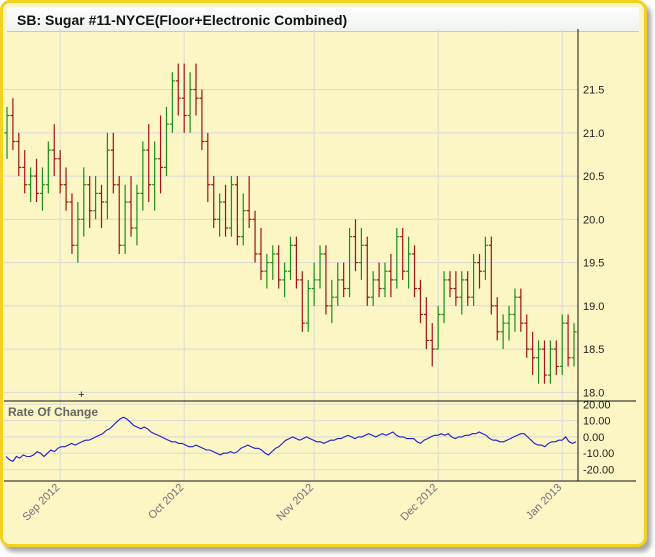 This screenshot has width=655, height=557. I want to click on roc-y-axis: 20.00 10.00 0.00 -10.00 -20.00, so click(598, 437).